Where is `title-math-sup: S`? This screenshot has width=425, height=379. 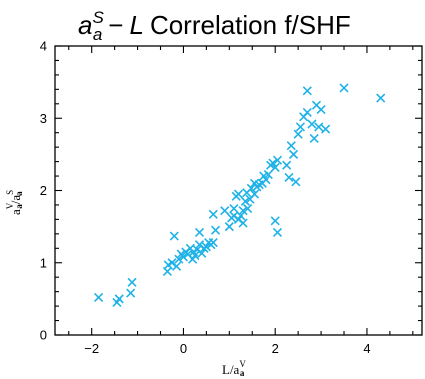 title-math-sup: S is located at coordinates (98, 17).